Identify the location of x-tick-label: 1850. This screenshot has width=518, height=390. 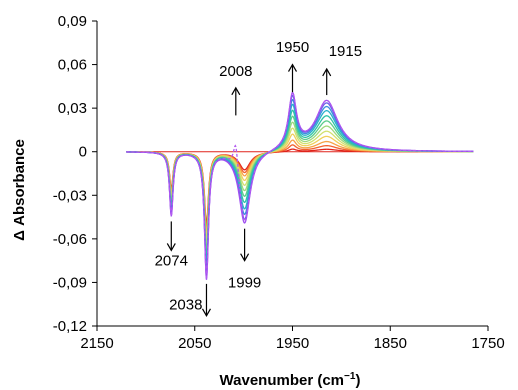
(390, 343).